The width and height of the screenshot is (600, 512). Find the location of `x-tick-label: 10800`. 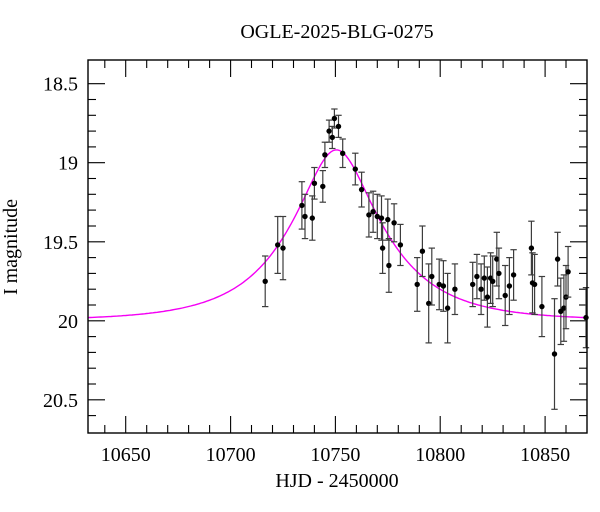

x-tick-label: 10800 is located at coordinates (440, 455).